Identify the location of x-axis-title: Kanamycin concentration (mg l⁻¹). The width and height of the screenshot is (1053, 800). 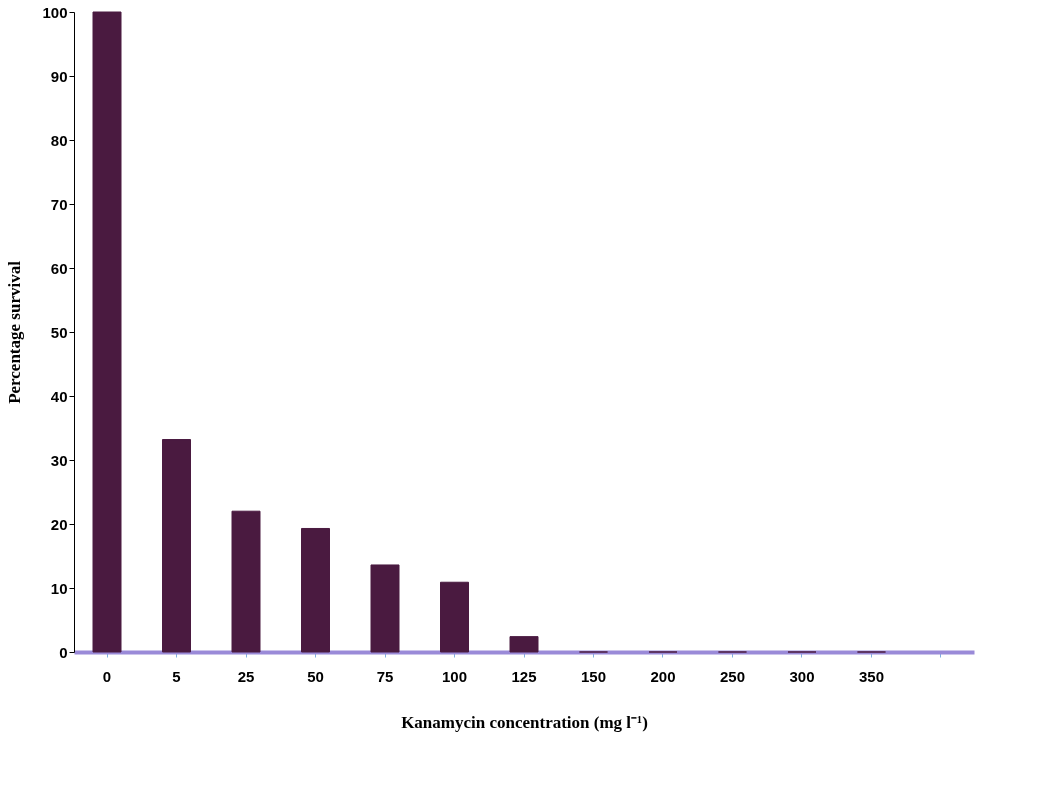
(524, 722).